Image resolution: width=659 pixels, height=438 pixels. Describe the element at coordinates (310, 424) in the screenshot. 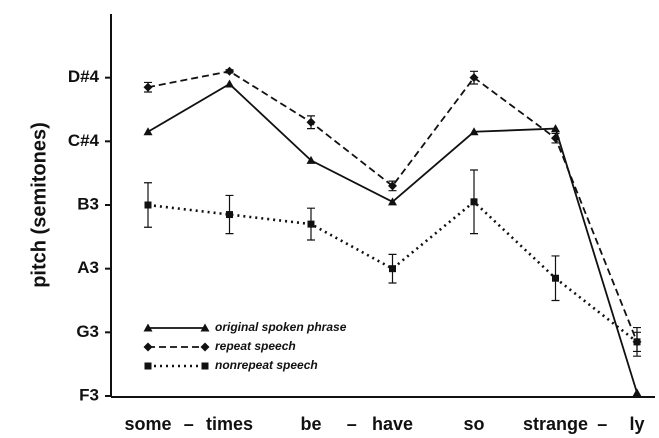

I see `x-tick-label: be` at that location.